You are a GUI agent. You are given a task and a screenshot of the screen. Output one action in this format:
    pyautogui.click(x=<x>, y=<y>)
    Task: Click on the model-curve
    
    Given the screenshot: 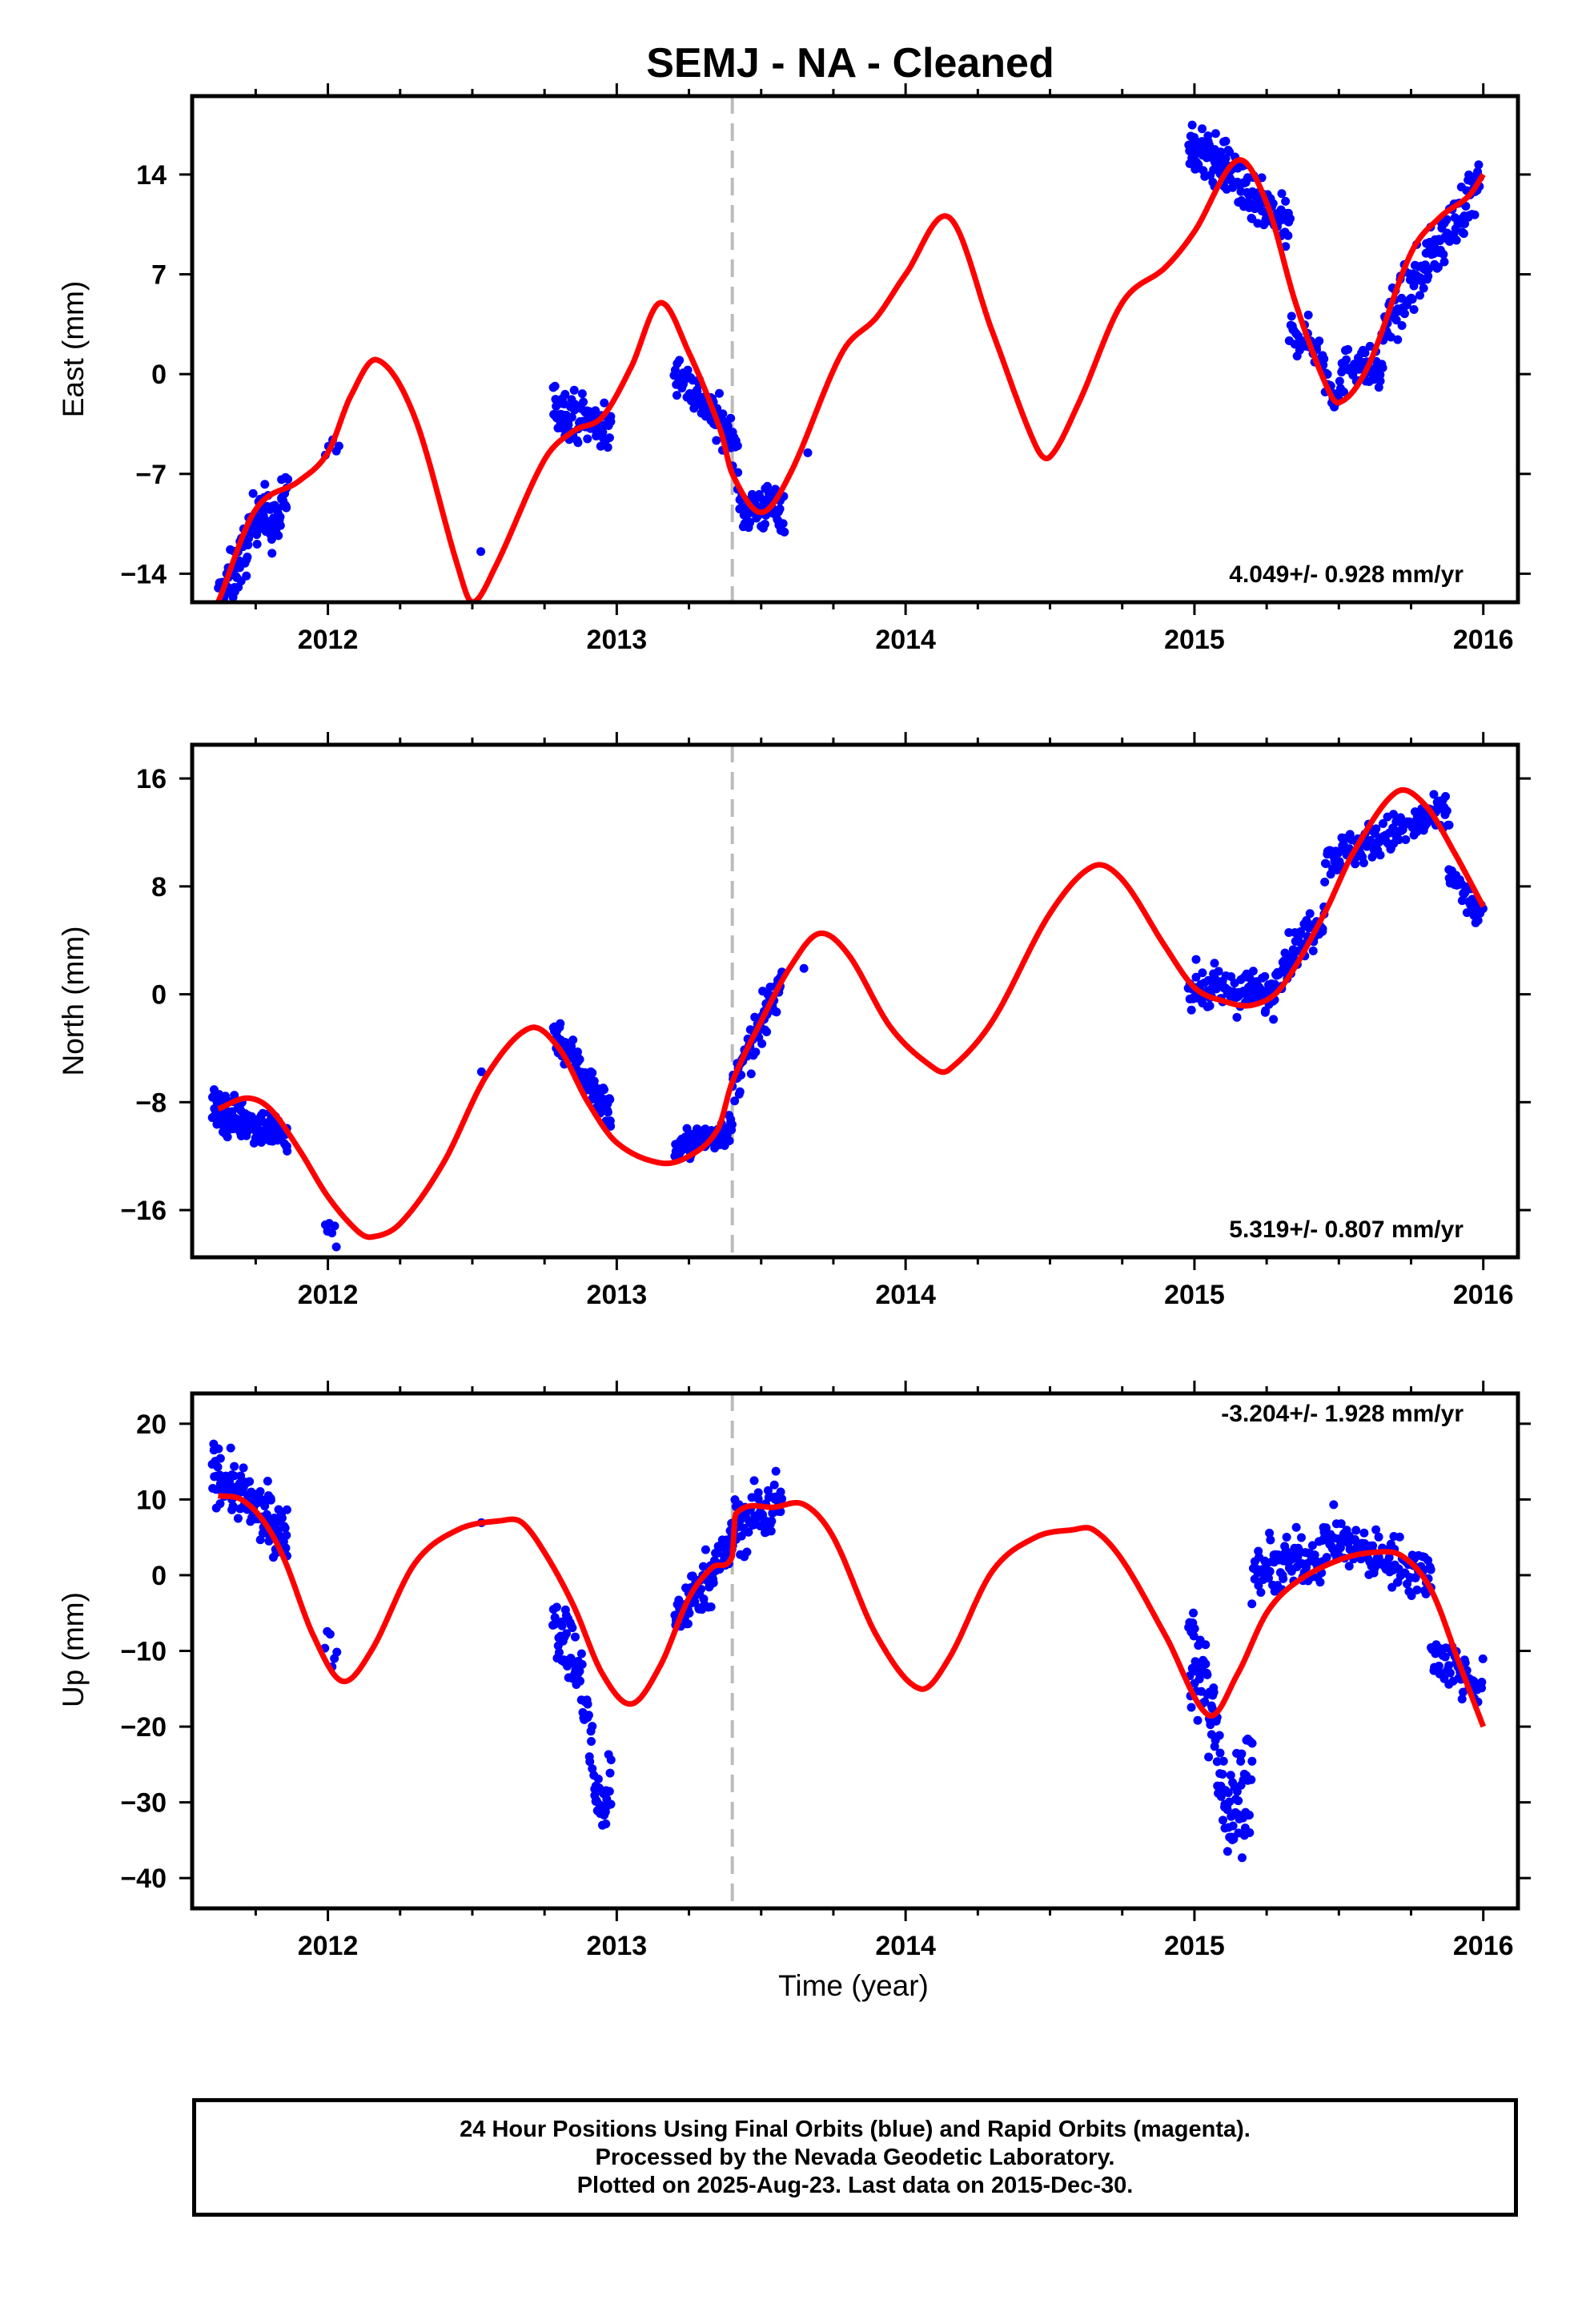 What is the action you would take?
    pyautogui.click(x=851, y=1610)
    